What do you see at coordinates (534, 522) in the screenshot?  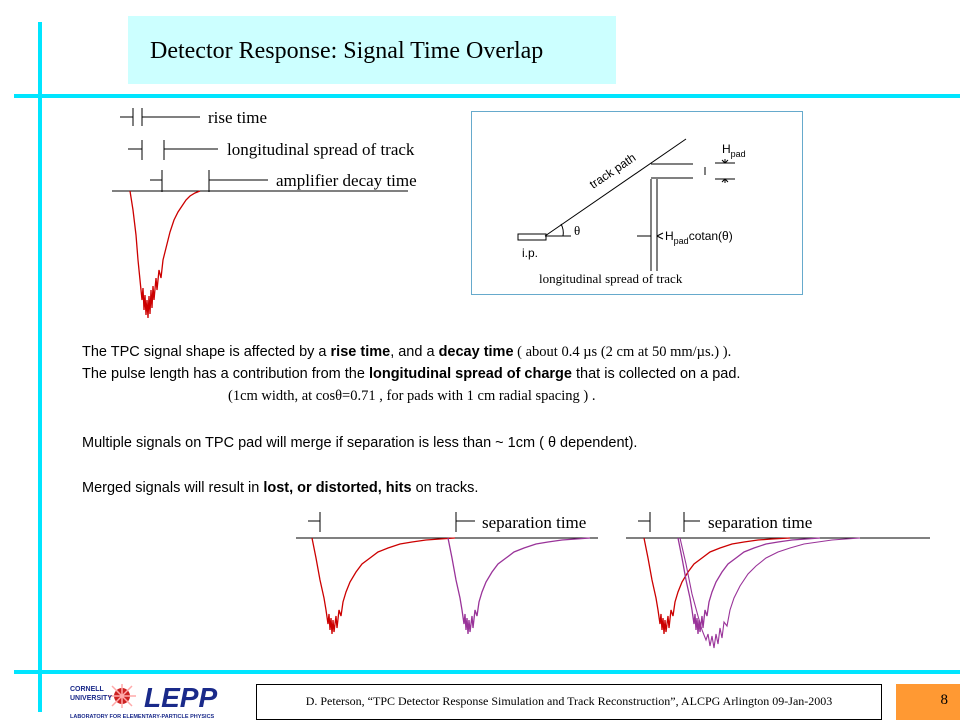 I see `separation-time-label-left: separation time` at bounding box center [534, 522].